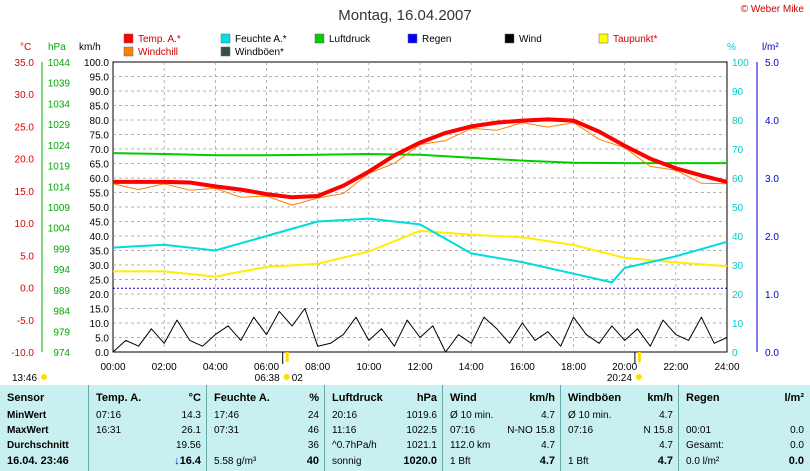 The width and height of the screenshot is (810, 471). I want to click on tick-temp: 0.0, so click(27, 289).